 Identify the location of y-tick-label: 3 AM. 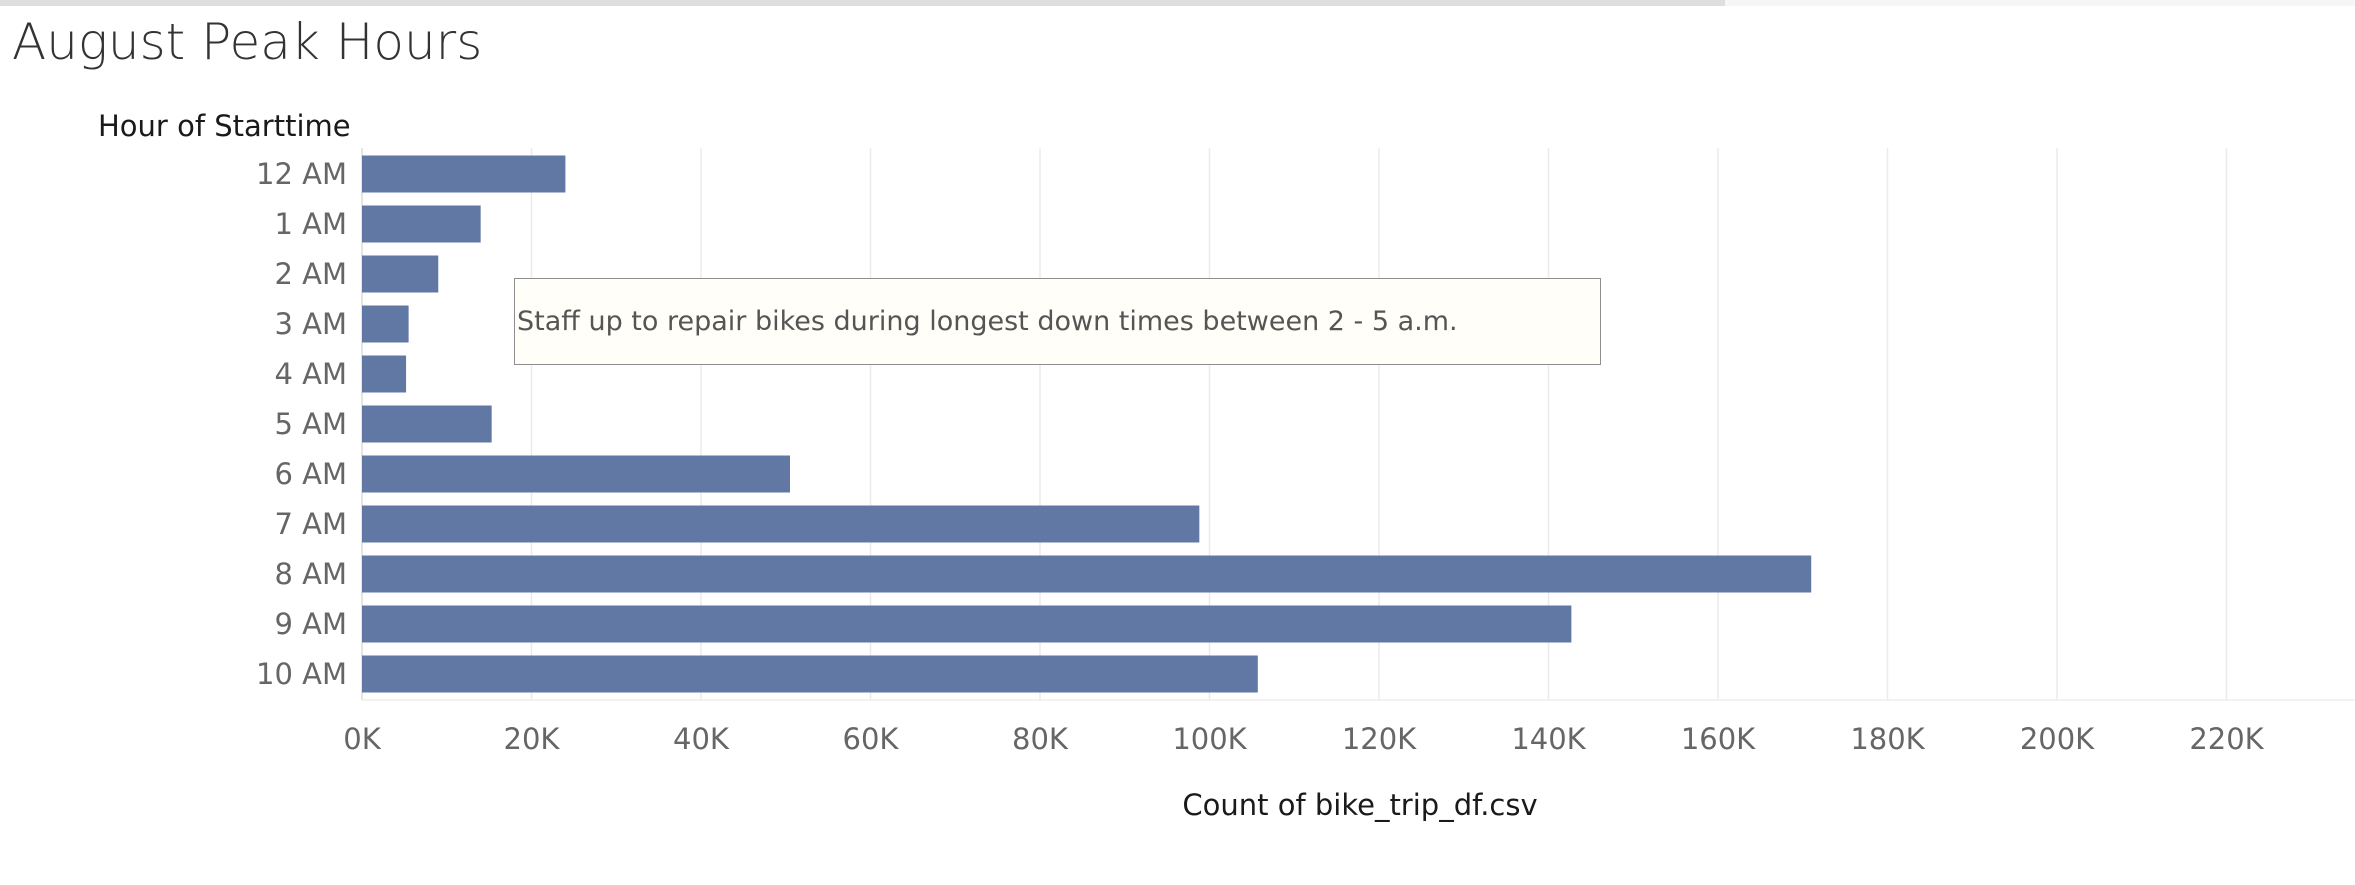
(310, 324).